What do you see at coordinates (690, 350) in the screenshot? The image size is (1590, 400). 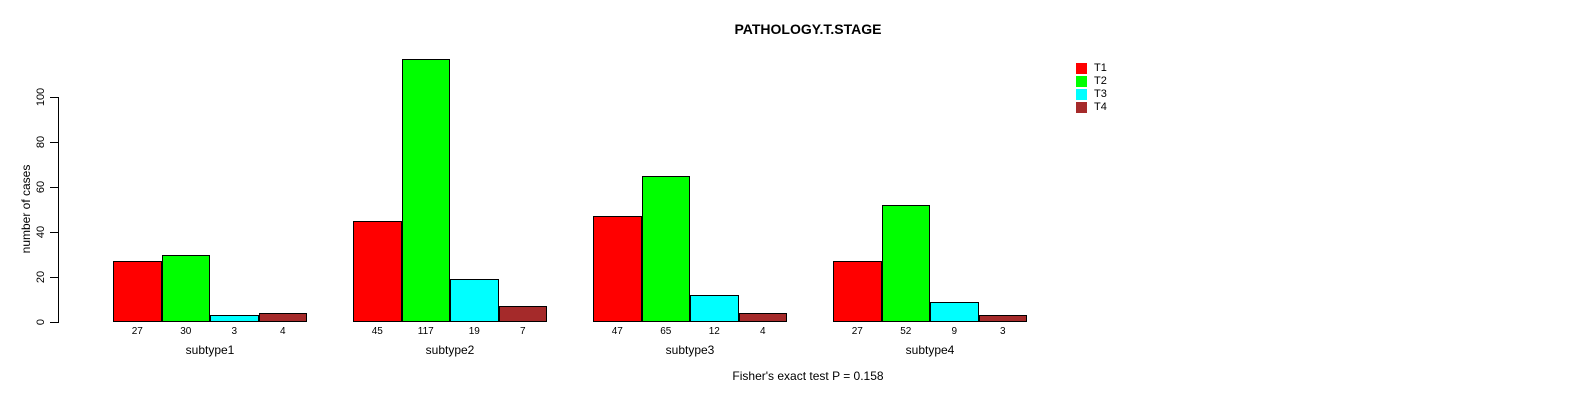 I see `x-category-label: subtype3` at bounding box center [690, 350].